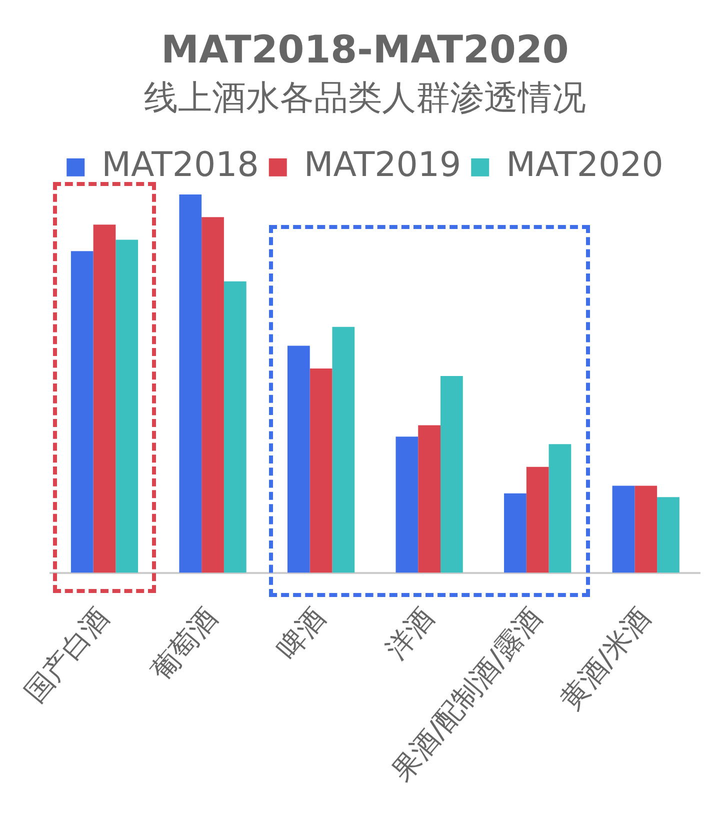 Image resolution: width=720 pixels, height=829 pixels. I want to click on x-tick-label: 洋酒, so click(409, 634).